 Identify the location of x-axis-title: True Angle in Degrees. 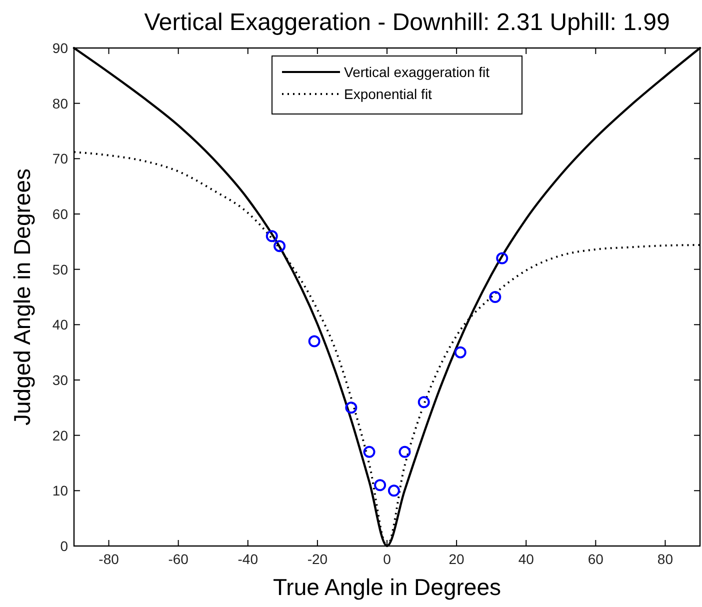
(387, 587).